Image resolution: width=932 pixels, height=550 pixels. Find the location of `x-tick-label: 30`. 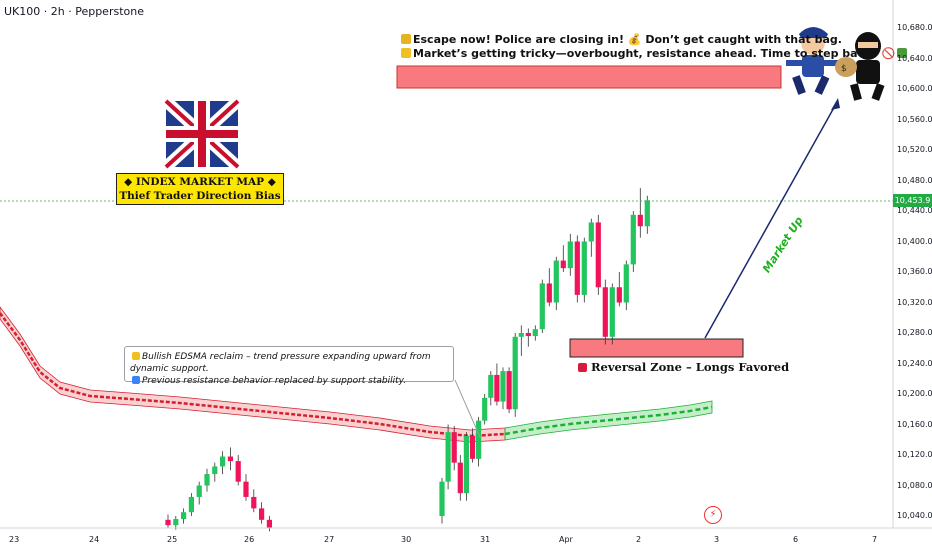

x-tick-label: 30 is located at coordinates (406, 539).